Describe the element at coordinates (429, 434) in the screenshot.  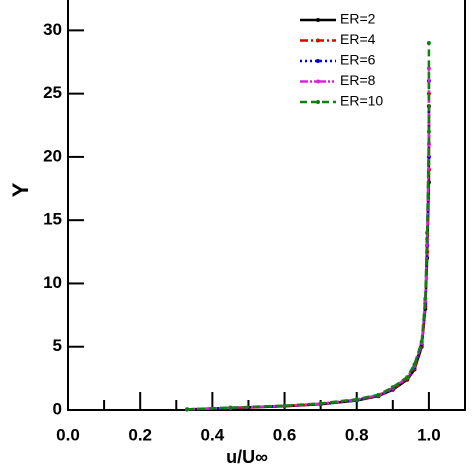
I see `x-tick-label: 1.0` at that location.